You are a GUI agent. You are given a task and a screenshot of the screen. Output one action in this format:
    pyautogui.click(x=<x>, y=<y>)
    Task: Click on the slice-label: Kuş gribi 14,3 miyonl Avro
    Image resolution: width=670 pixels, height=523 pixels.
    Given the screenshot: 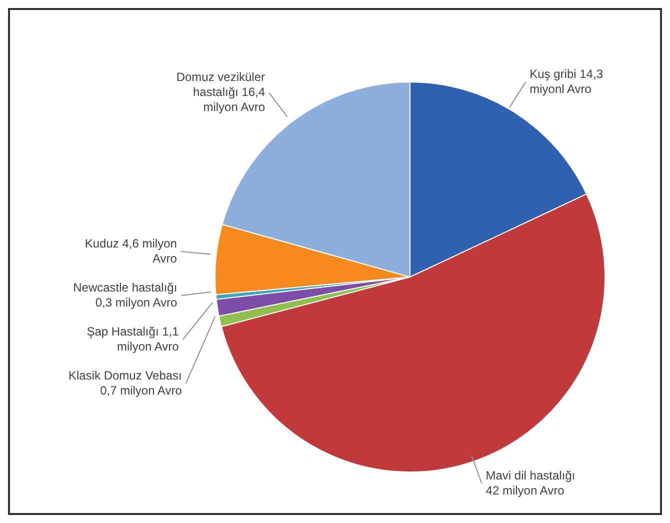 What is the action you would take?
    pyautogui.click(x=567, y=81)
    